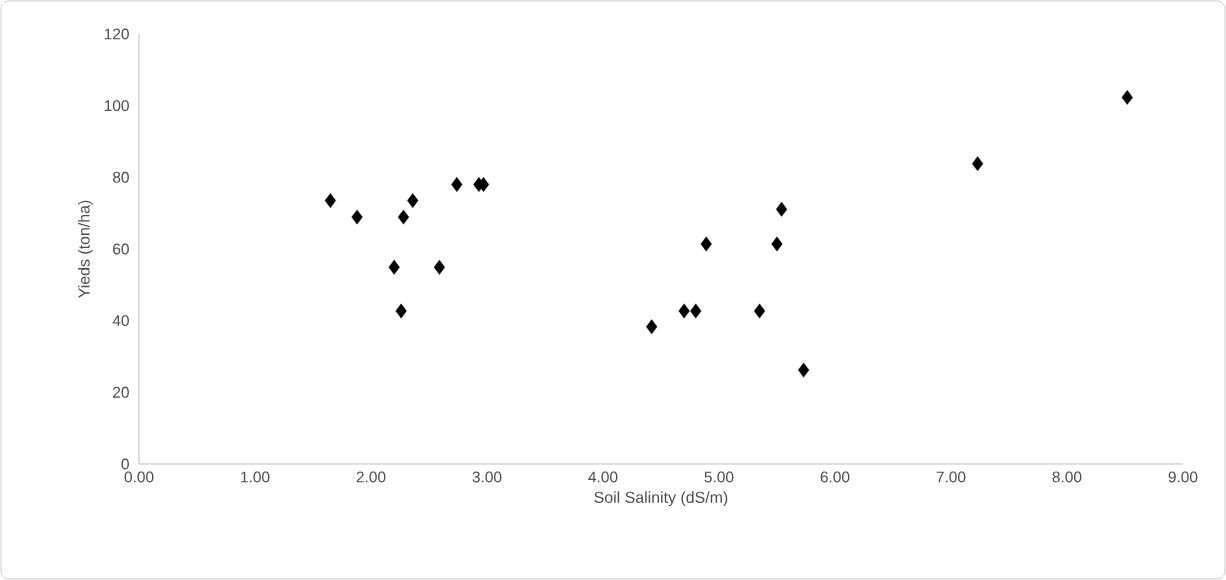  Describe the element at coordinates (121, 249) in the screenshot. I see `y-tick-label: 60` at that location.